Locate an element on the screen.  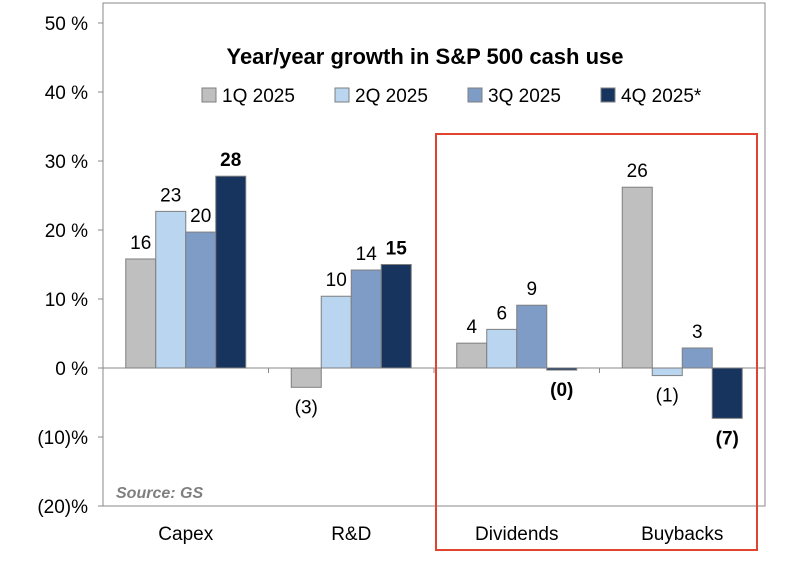
category-label: Dividends is located at coordinates (516, 534).